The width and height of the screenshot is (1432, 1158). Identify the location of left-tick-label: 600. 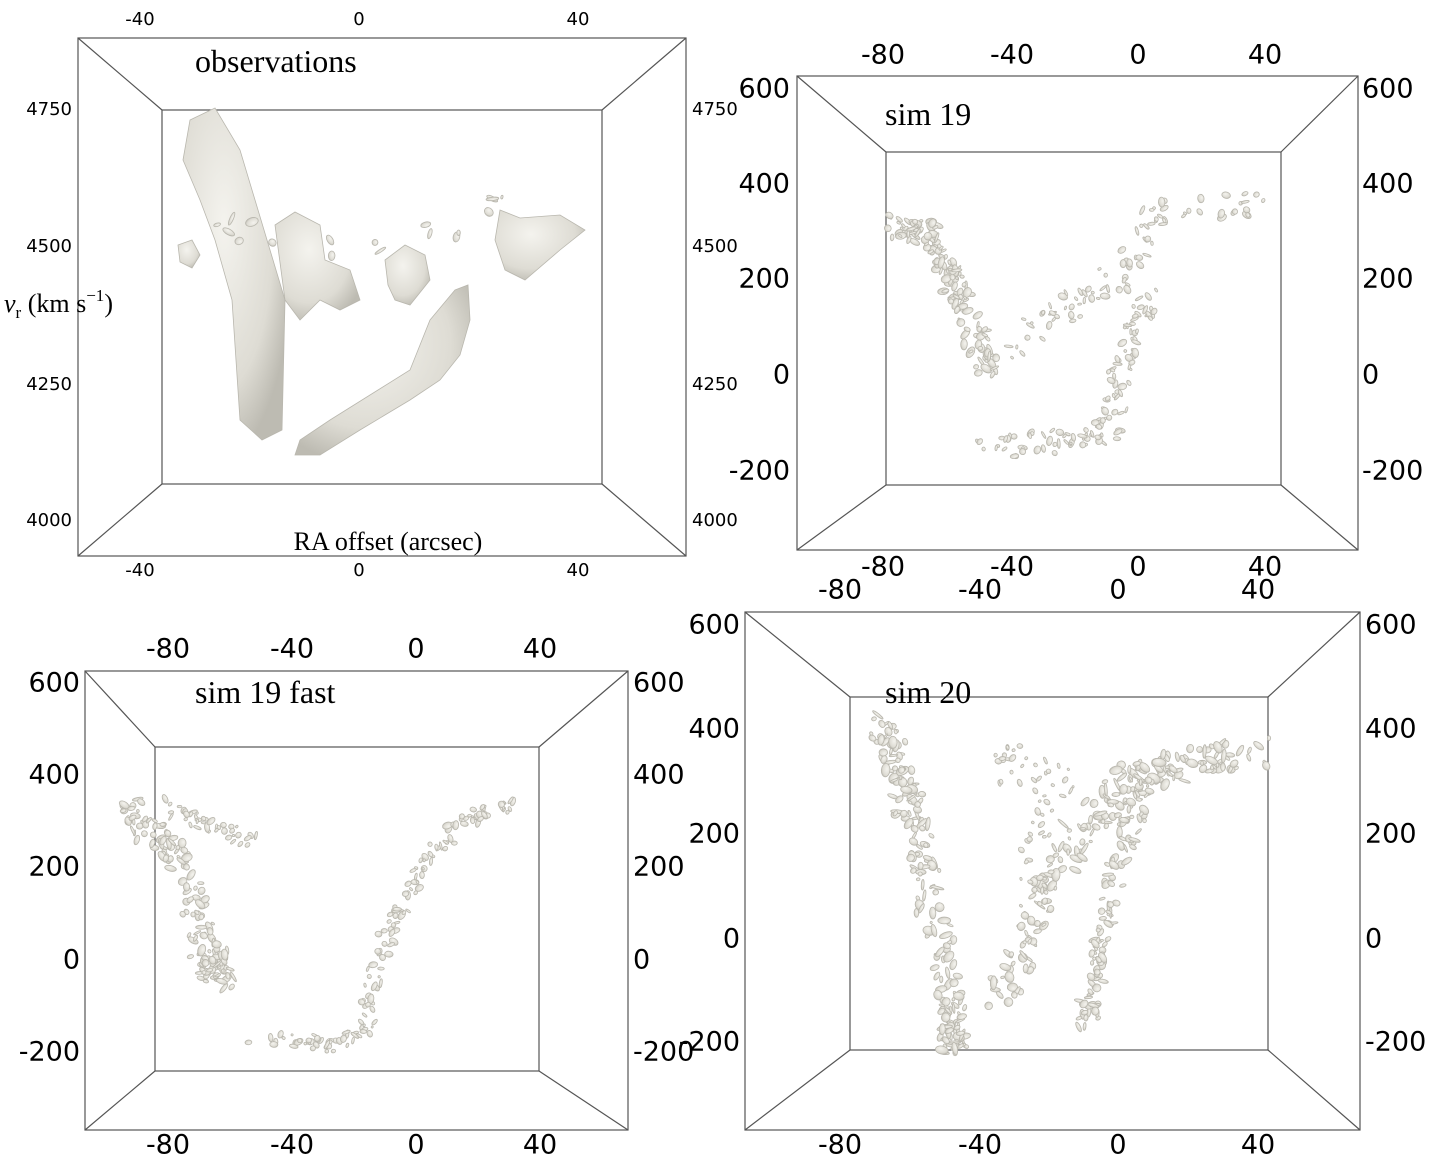
(764, 89).